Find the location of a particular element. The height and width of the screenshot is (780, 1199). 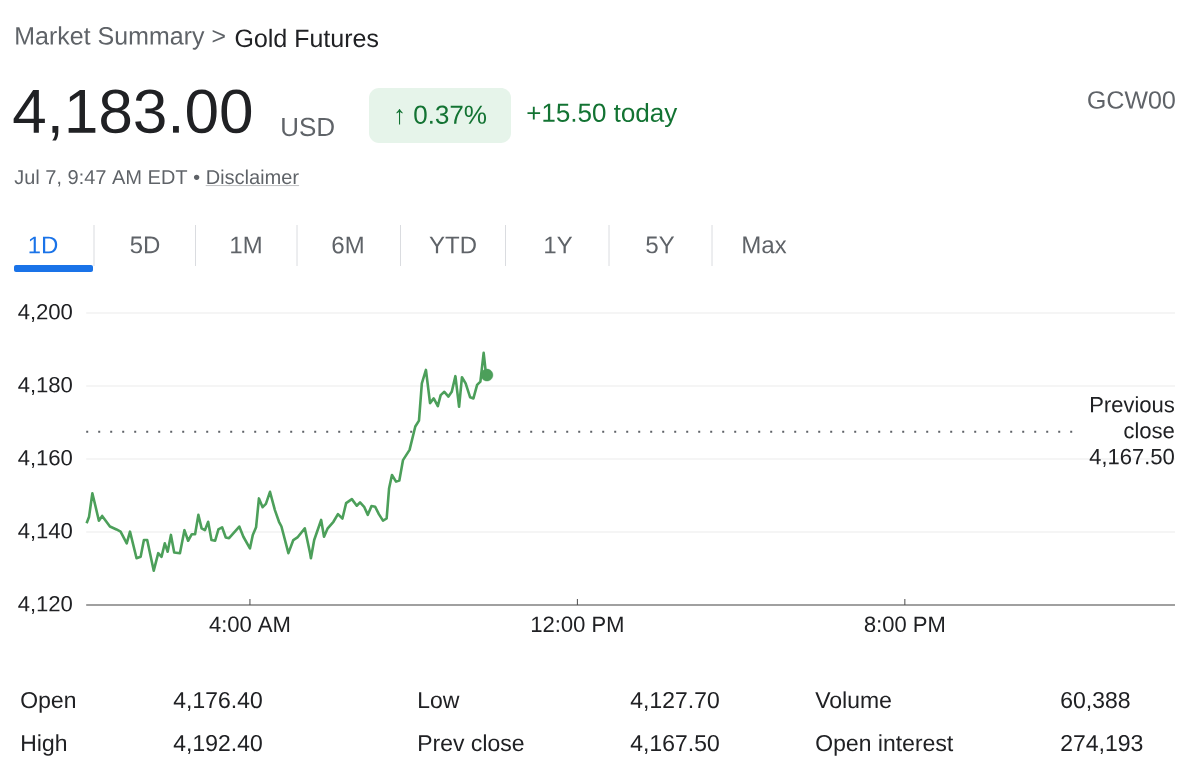

text: 4,176.40 is located at coordinates (217, 701).